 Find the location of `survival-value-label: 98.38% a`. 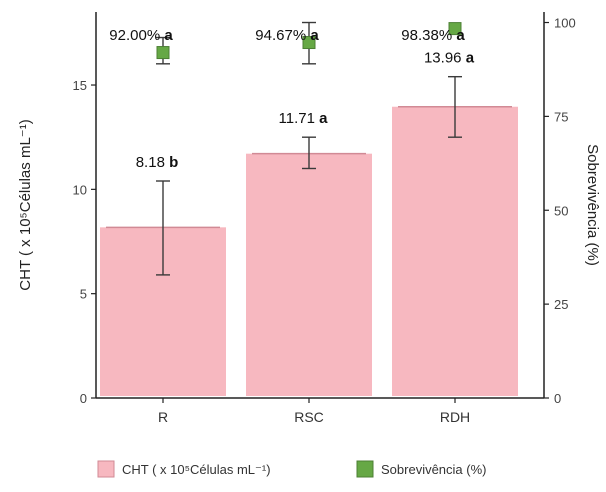

survival-value-label: 98.38% a is located at coordinates (433, 35).